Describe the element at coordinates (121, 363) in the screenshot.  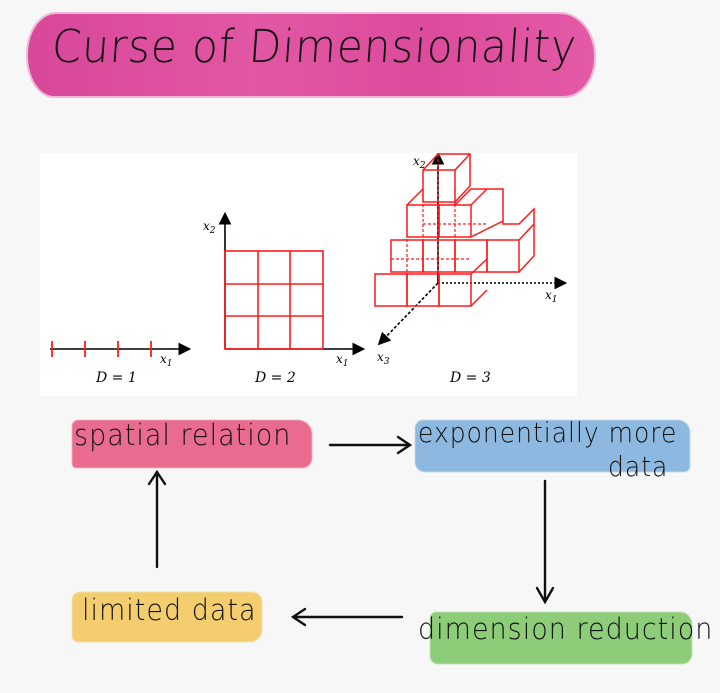
I see `panel-d1: x1 D = 1` at that location.